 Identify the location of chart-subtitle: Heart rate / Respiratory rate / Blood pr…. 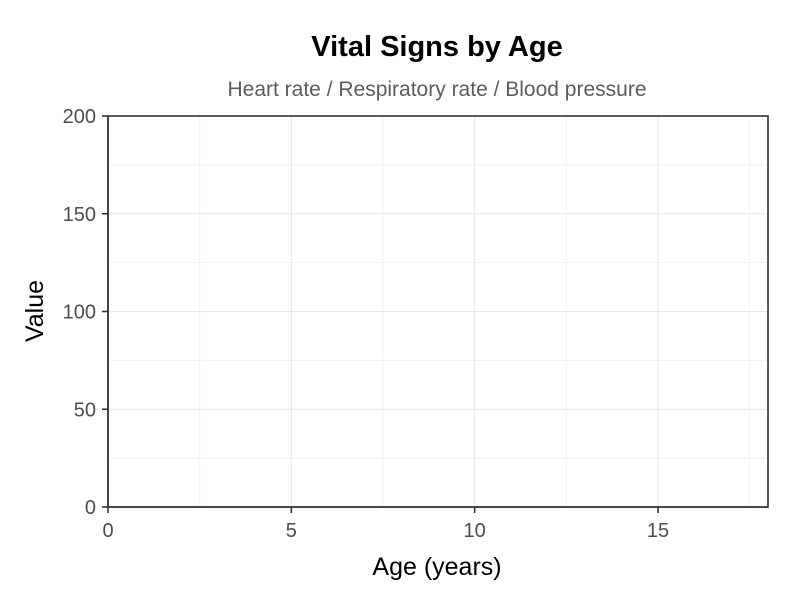
(436, 89).